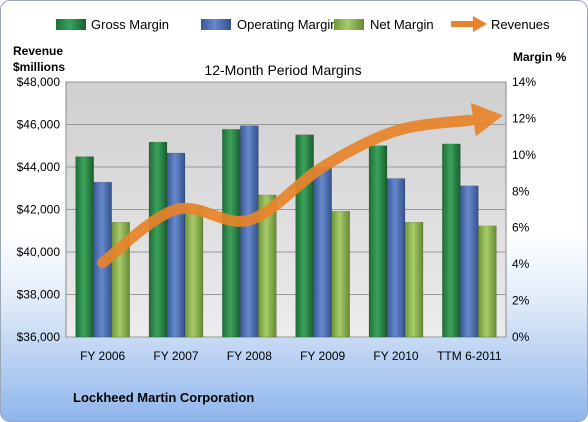  Describe the element at coordinates (102, 356) in the screenshot. I see `x-tick-label: FY 2006` at that location.